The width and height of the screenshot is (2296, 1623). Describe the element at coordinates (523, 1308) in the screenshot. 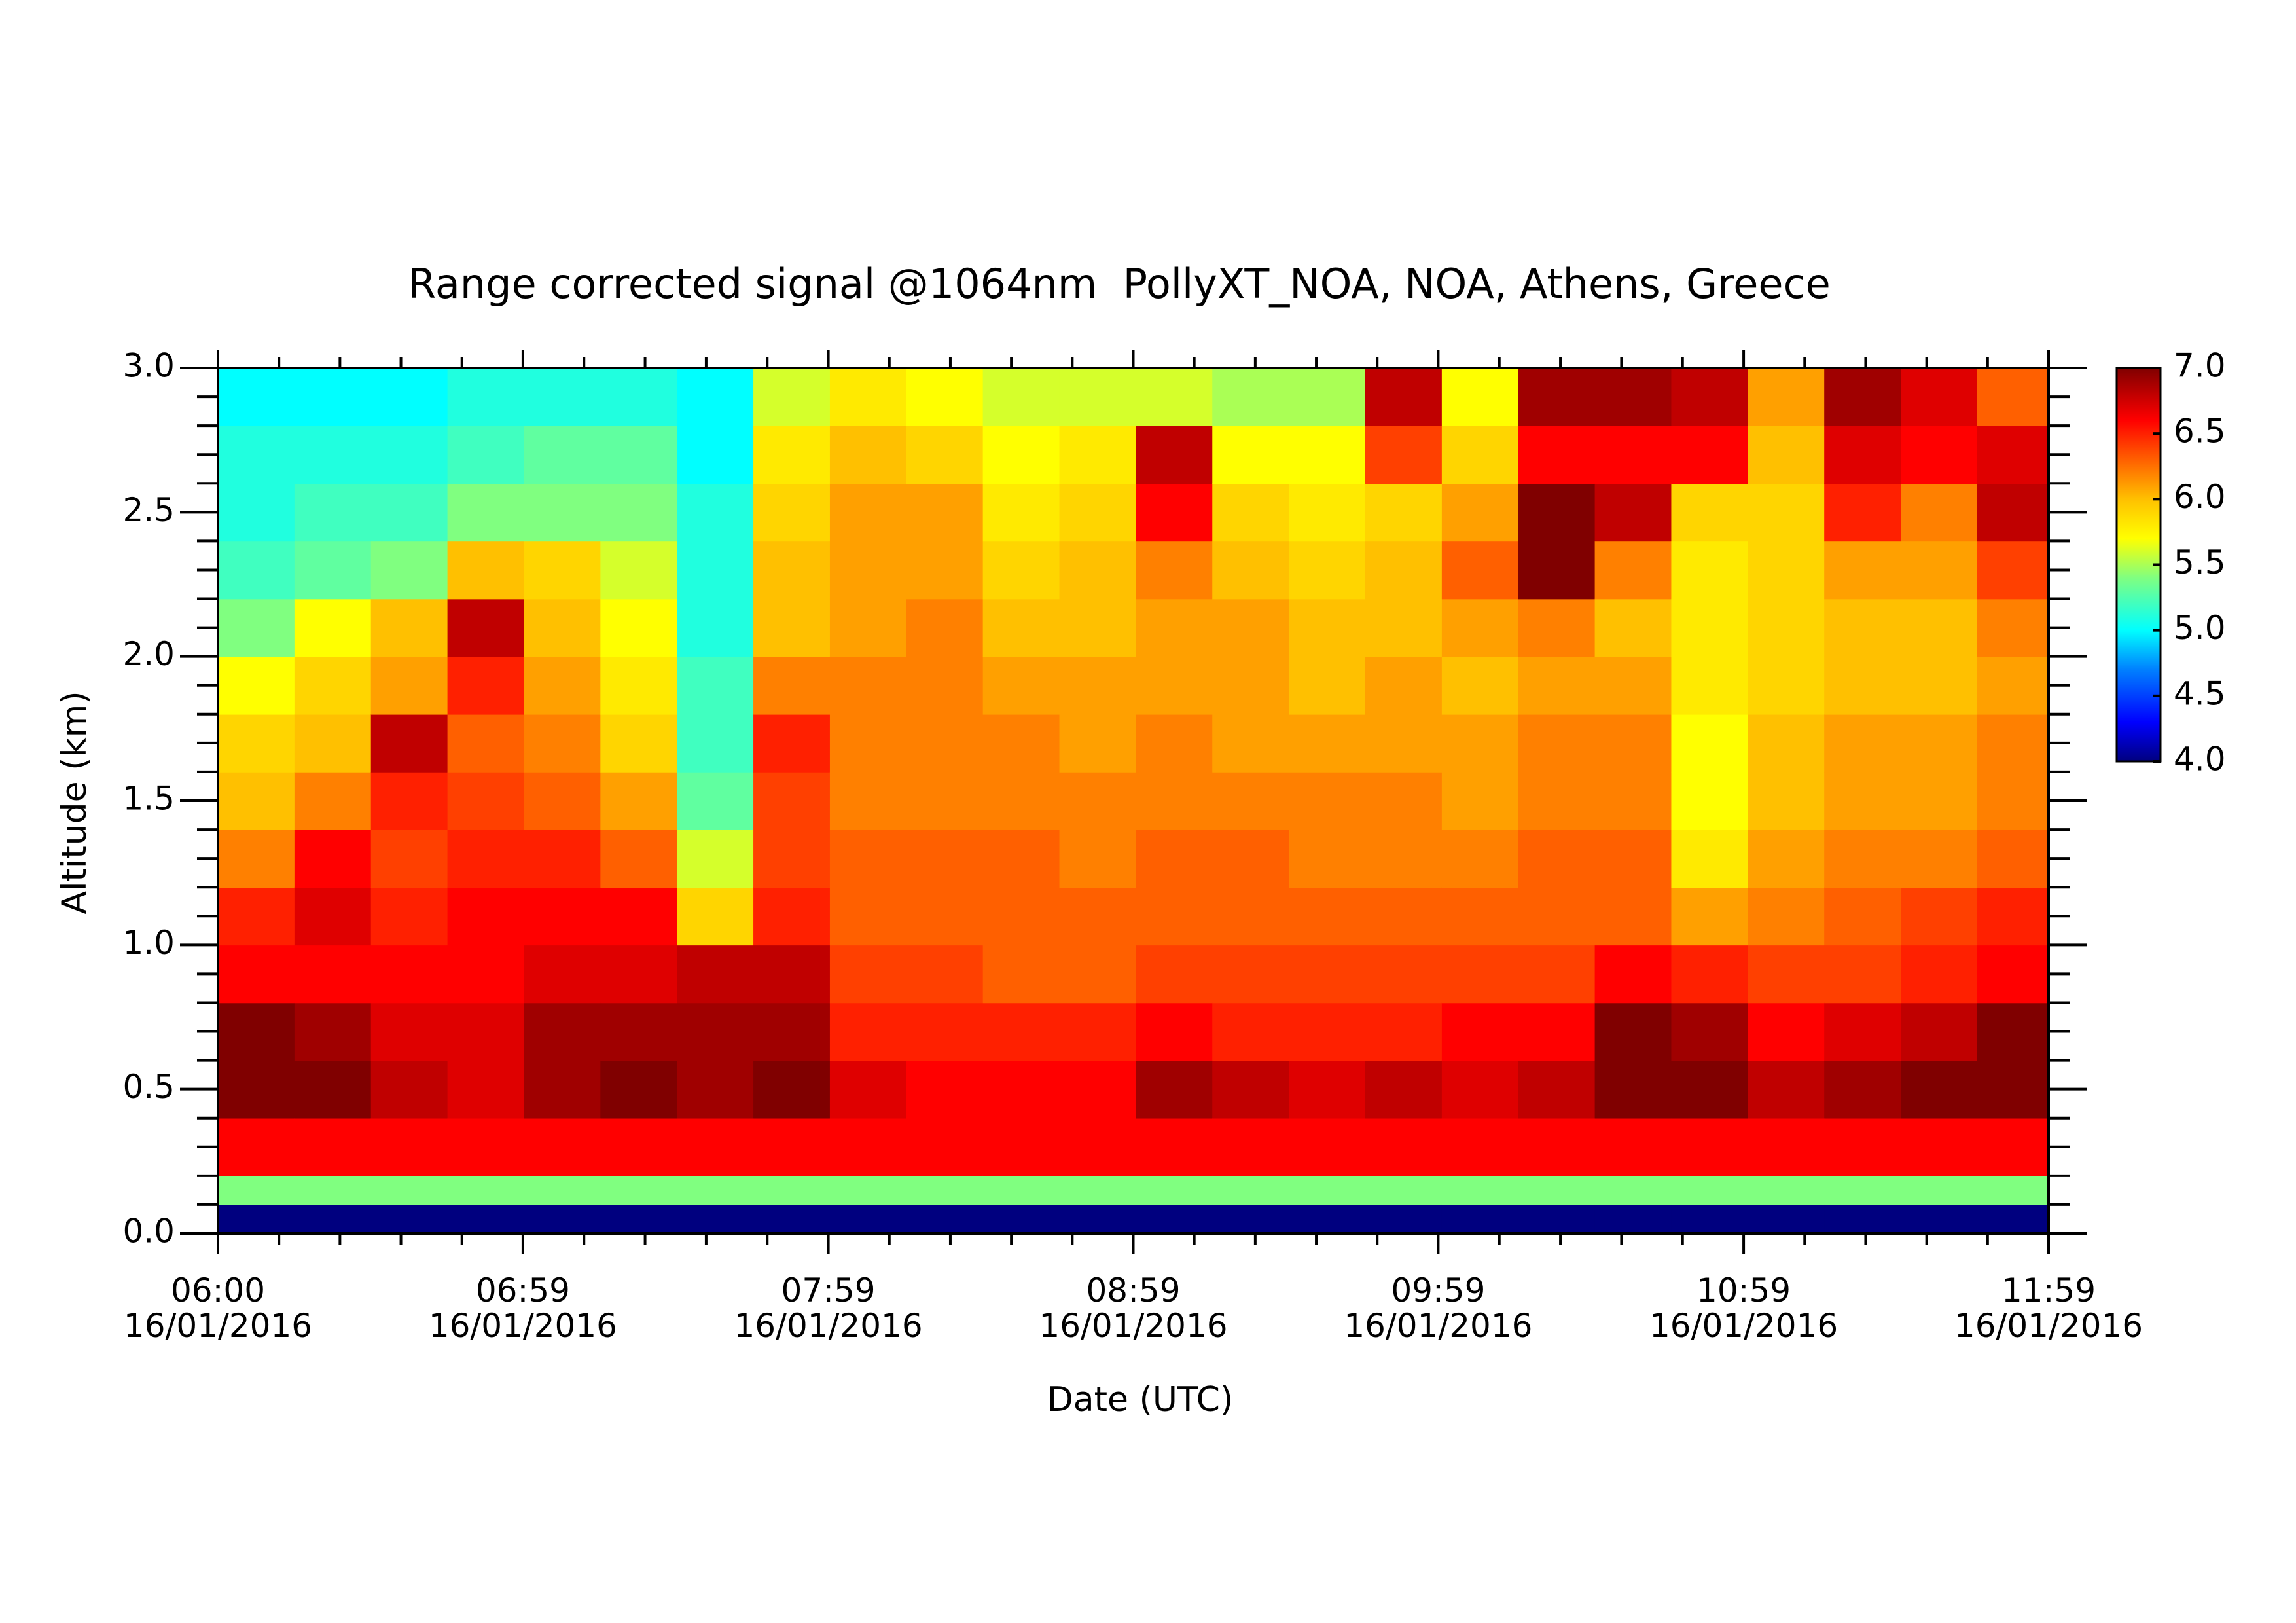

I see `x-tick-label: 06:59 16/01/2016` at that location.